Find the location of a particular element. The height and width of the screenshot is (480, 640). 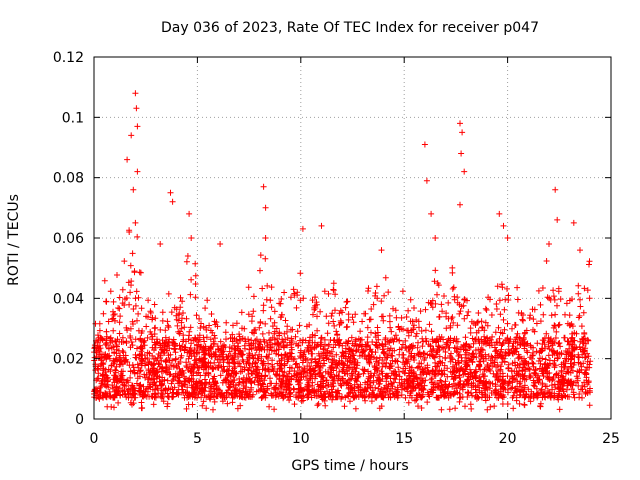

y-axis-label: ROTI / TECUs is located at coordinates (14, 240).